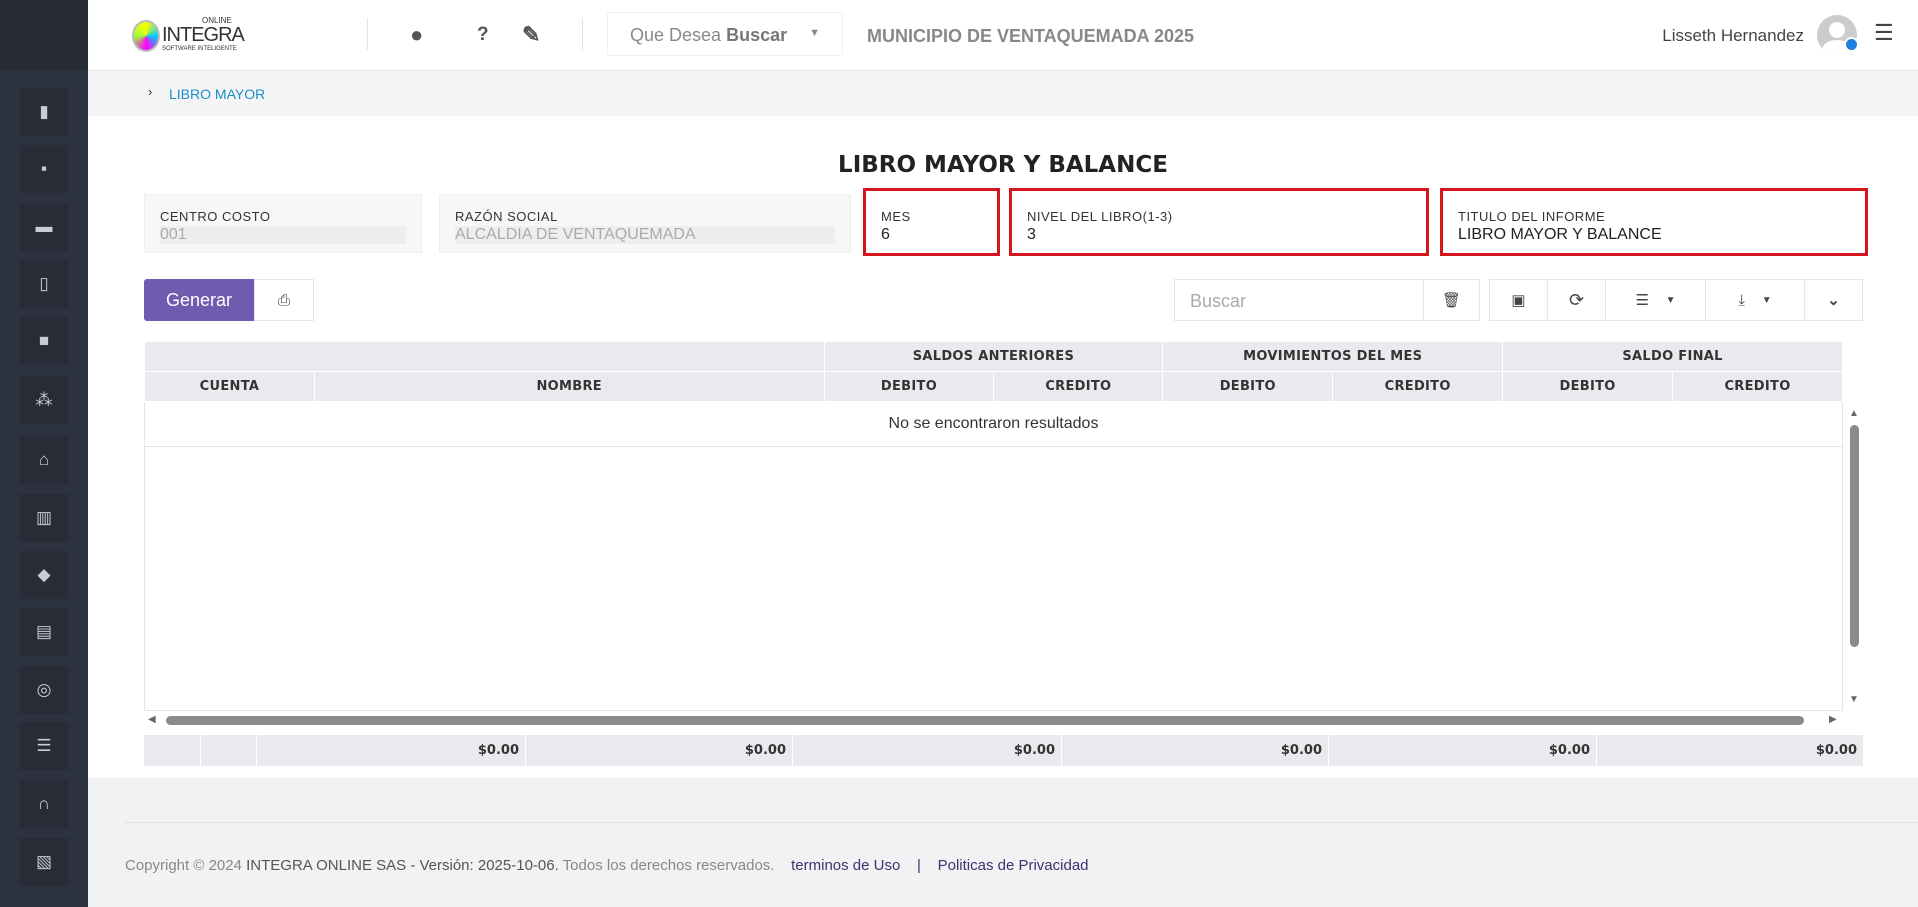 The image size is (1918, 907). Describe the element at coordinates (44, 35) in the screenshot. I see `sidebar-top` at that location.